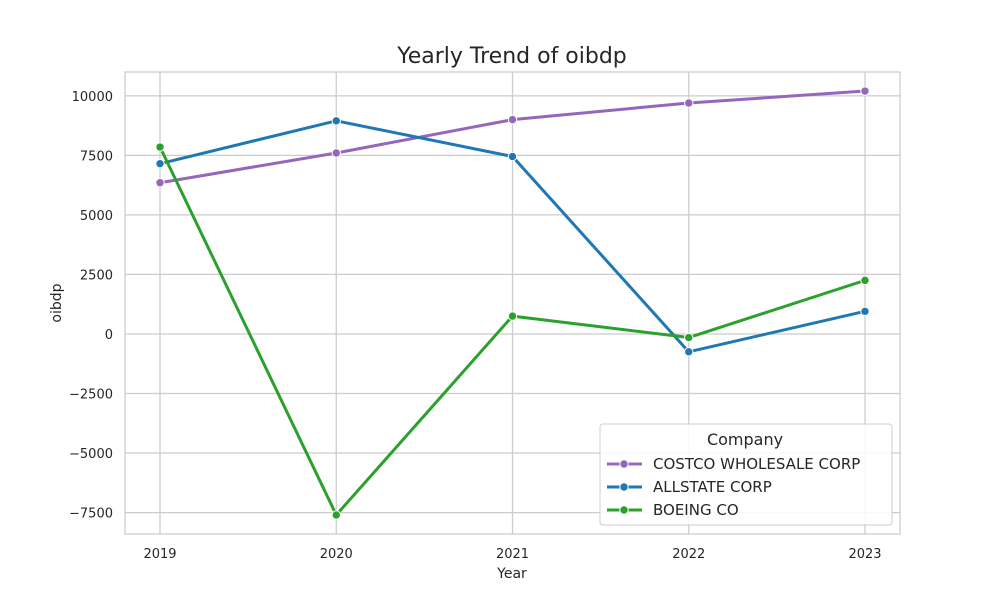 Image resolution: width=1000 pixels, height=605 pixels. What do you see at coordinates (511, 56) in the screenshot?
I see `chart-title: Yearly Trend of oibdp` at bounding box center [511, 56].